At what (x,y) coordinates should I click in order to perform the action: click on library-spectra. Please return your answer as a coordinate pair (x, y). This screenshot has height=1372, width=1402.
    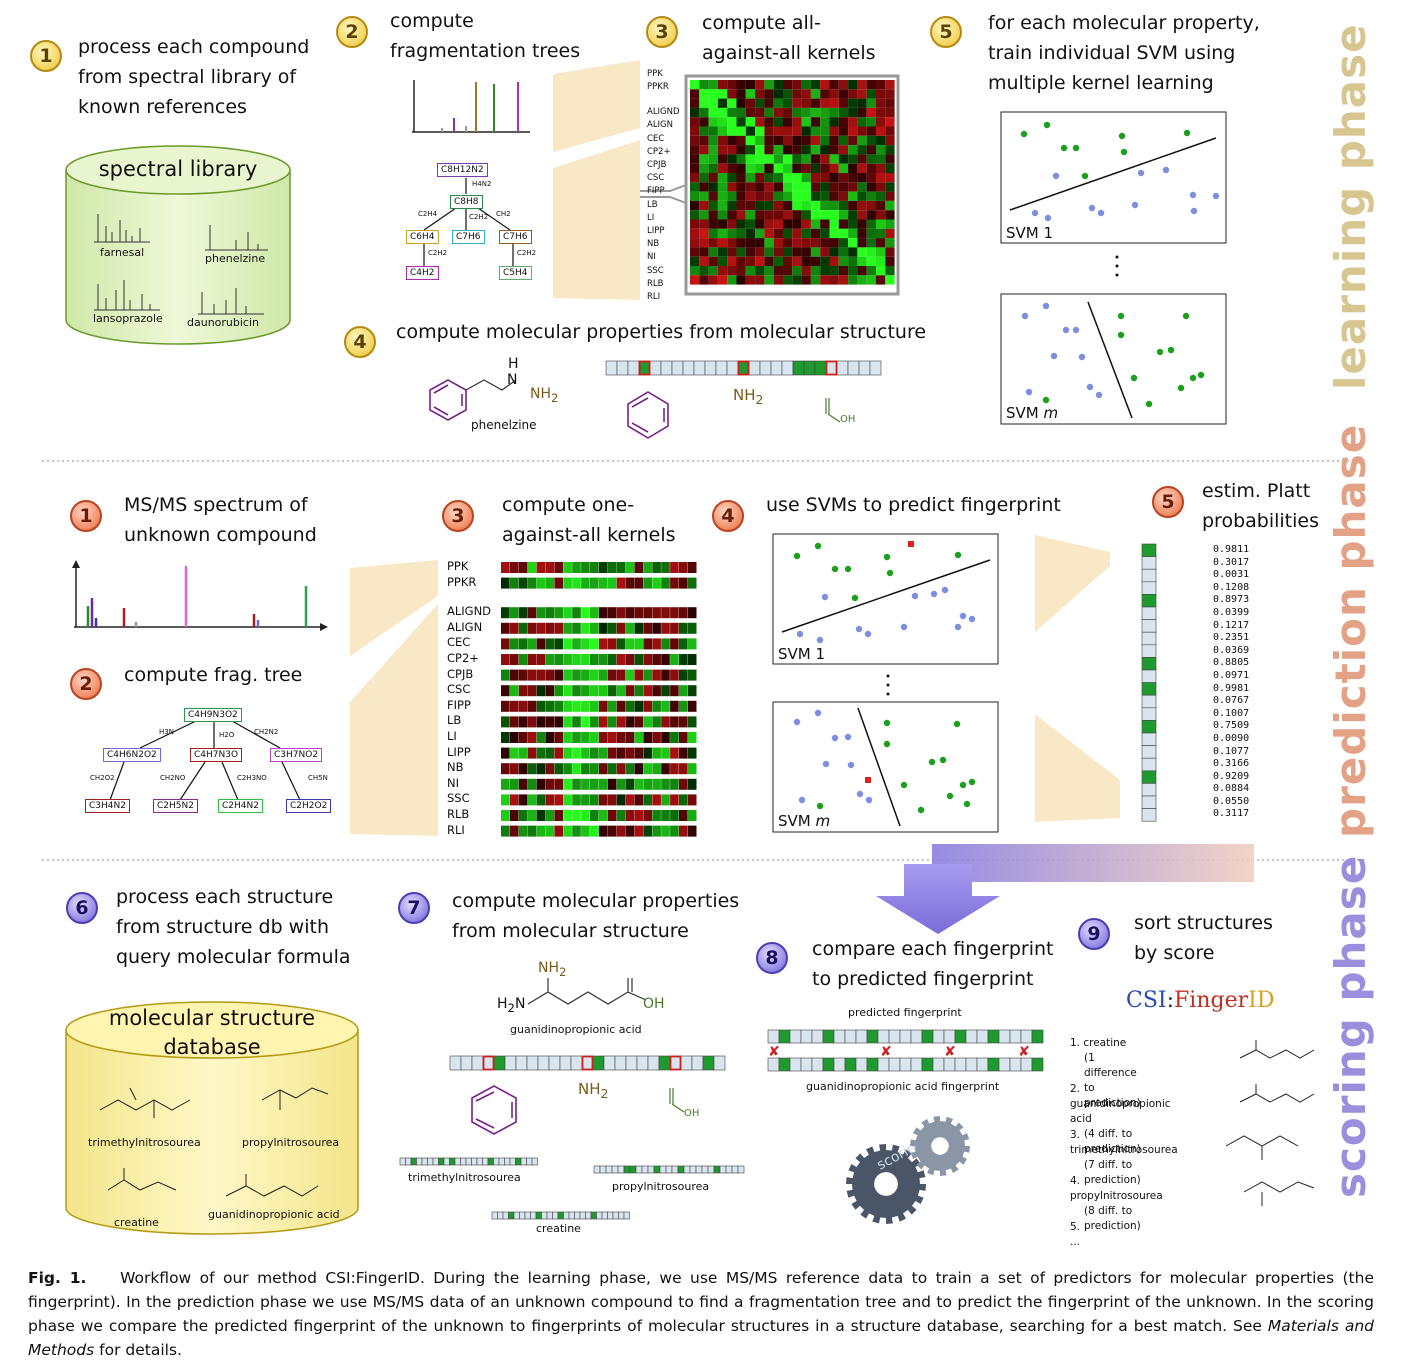
    Looking at the image, I should click on (181, 264).